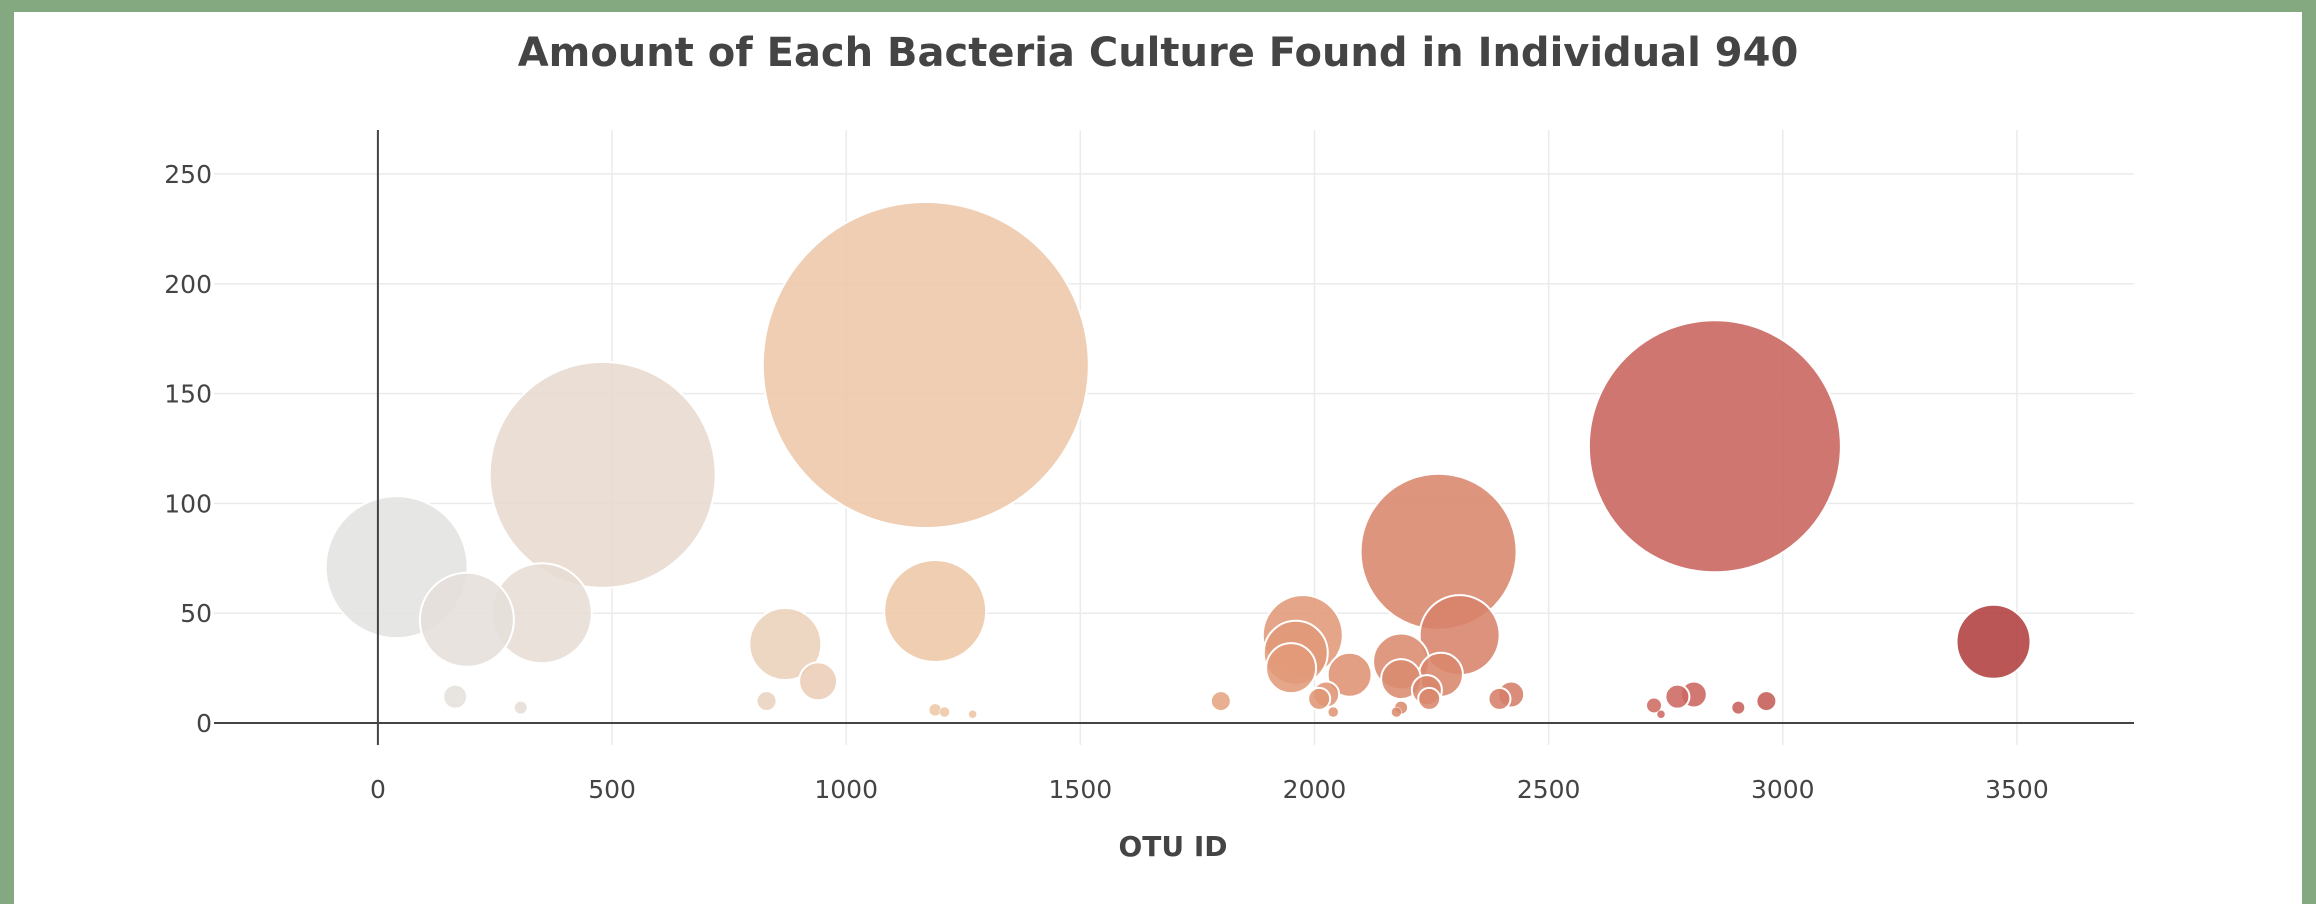 The height and width of the screenshot is (904, 2316). I want to click on x-tick-label: 1000, so click(846, 789).